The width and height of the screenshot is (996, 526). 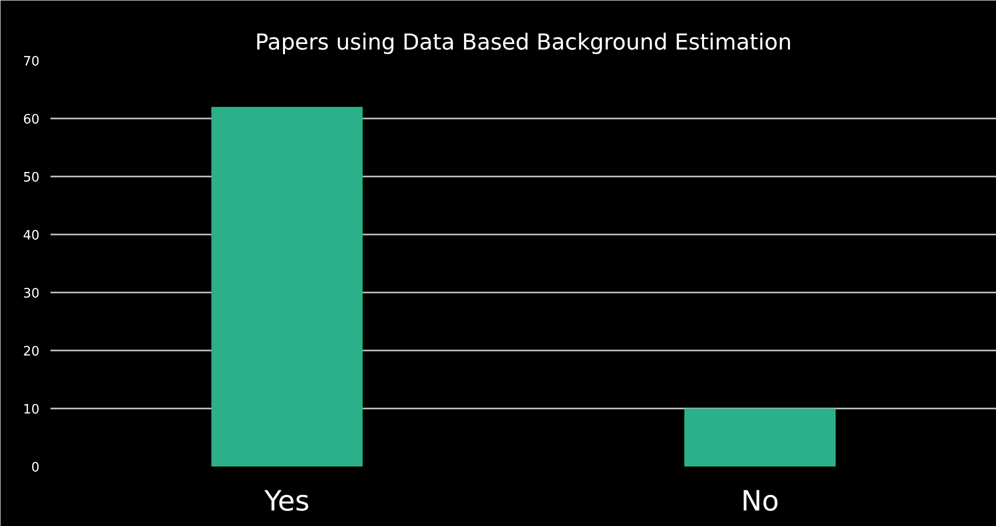 I want to click on chart-title: Papers using Data Based Background Estimation, so click(x=523, y=43).